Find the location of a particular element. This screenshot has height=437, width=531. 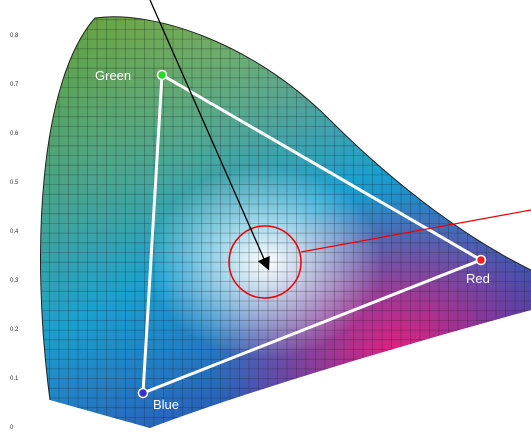

y-axis-label: 0 is located at coordinates (12, 428).